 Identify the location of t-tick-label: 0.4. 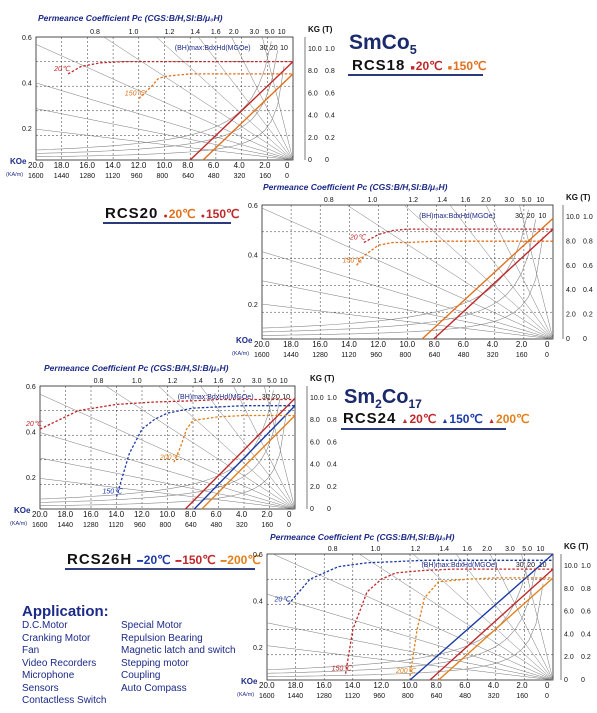
(586, 634).